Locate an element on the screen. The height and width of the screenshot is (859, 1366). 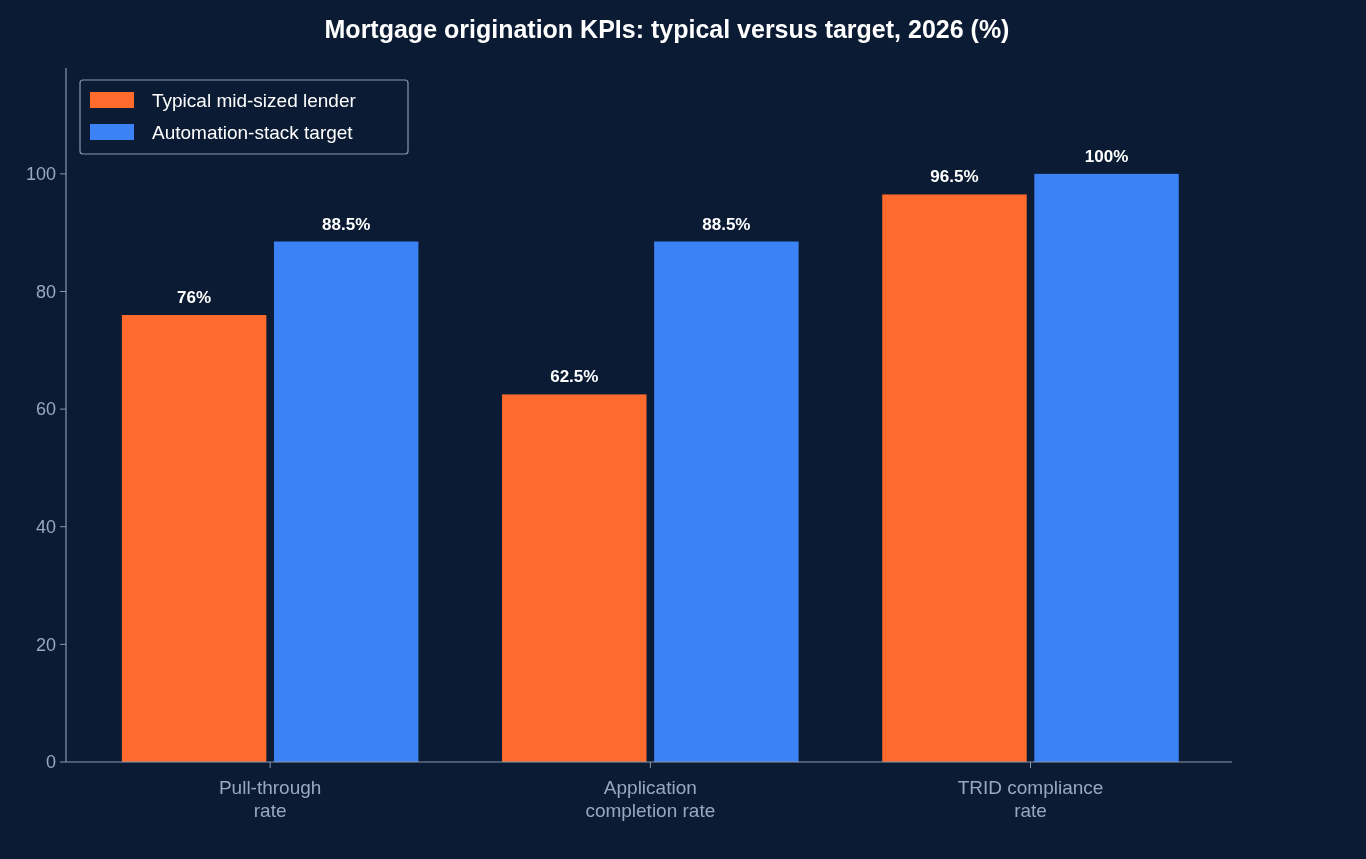
y-tick-label: 20 is located at coordinates (45, 644).